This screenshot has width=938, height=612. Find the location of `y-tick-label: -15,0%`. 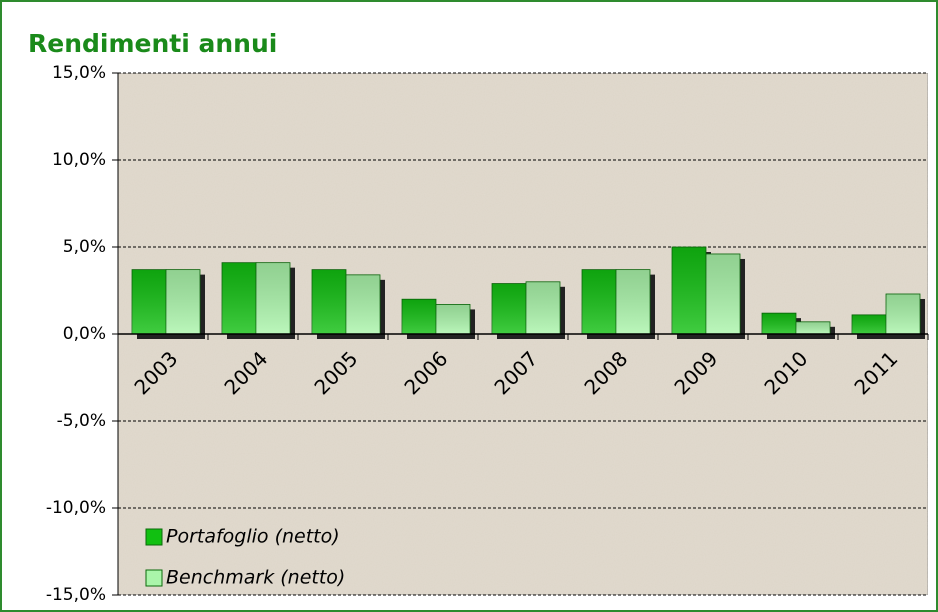

y-tick-label: -15,0% is located at coordinates (76, 595).